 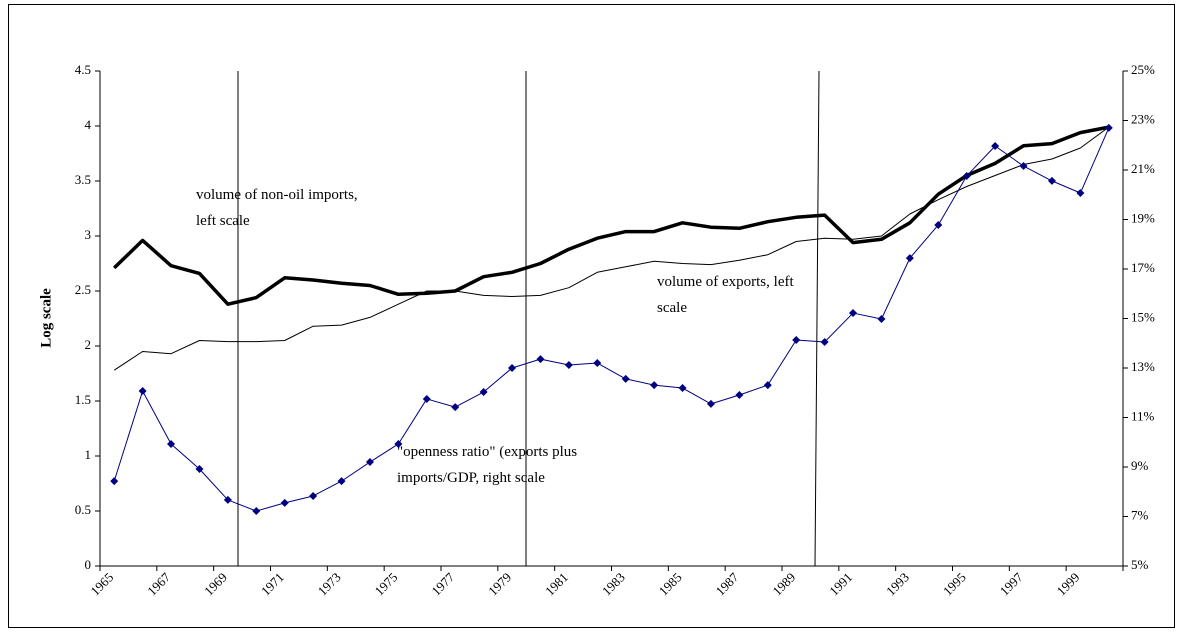 I want to click on y2-tick-label: 11%, so click(x=1143, y=415).